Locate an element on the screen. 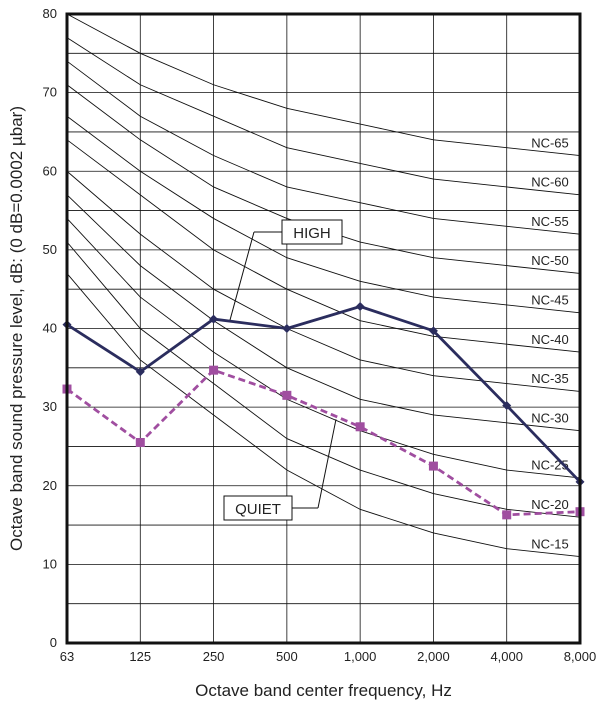 The image size is (599, 705). callout-quiet-box is located at coordinates (258, 508).